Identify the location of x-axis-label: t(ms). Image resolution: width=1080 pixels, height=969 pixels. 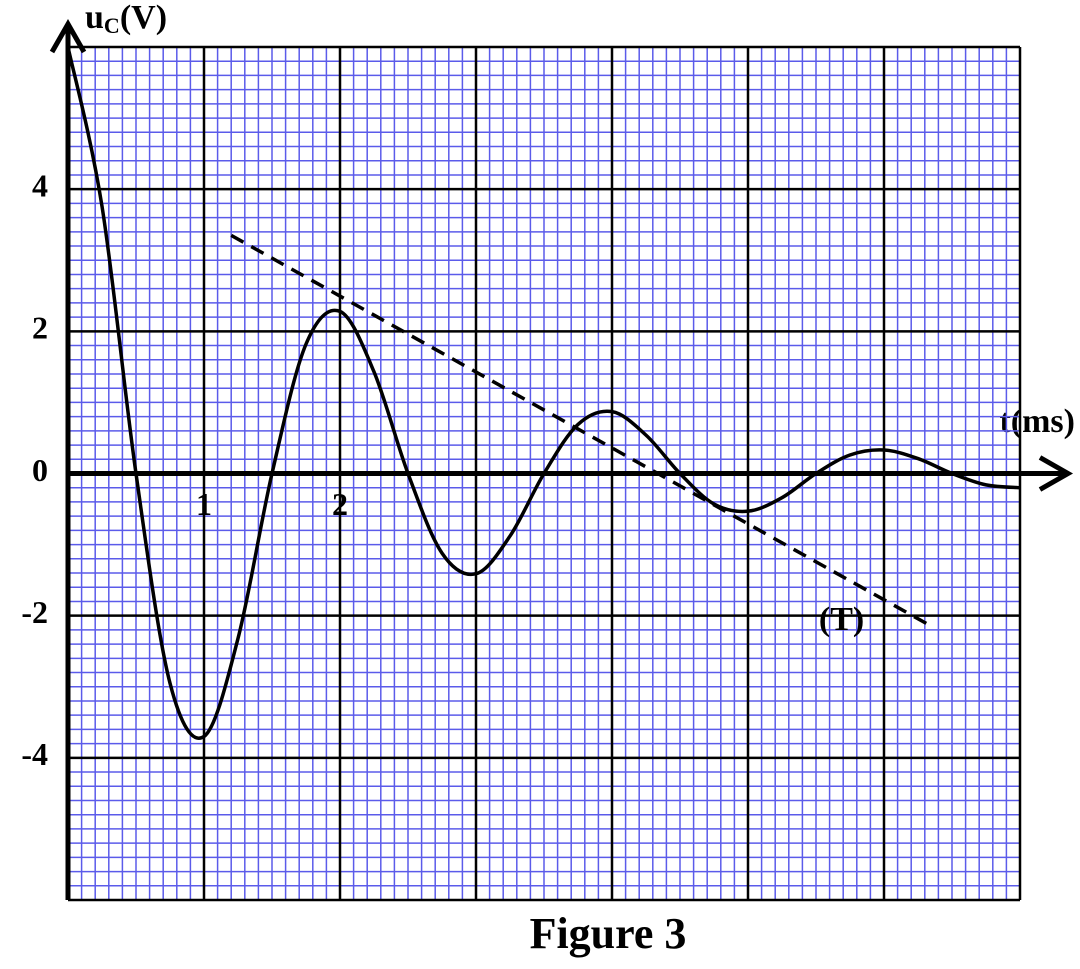
(1037, 421).